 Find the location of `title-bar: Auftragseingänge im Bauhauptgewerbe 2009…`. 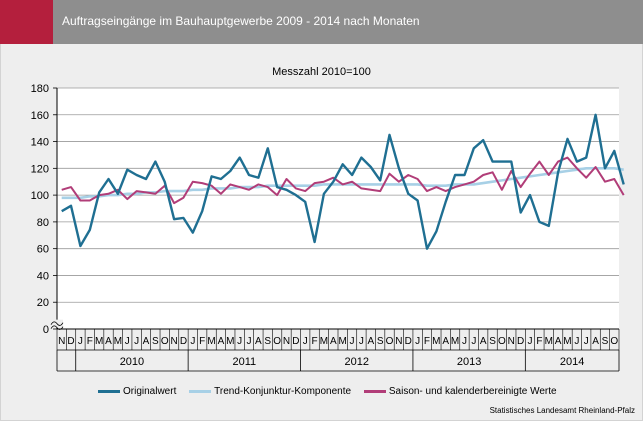

title-bar: Auftragseingänge im Bauhauptgewerbe 2009… is located at coordinates (321, 22).